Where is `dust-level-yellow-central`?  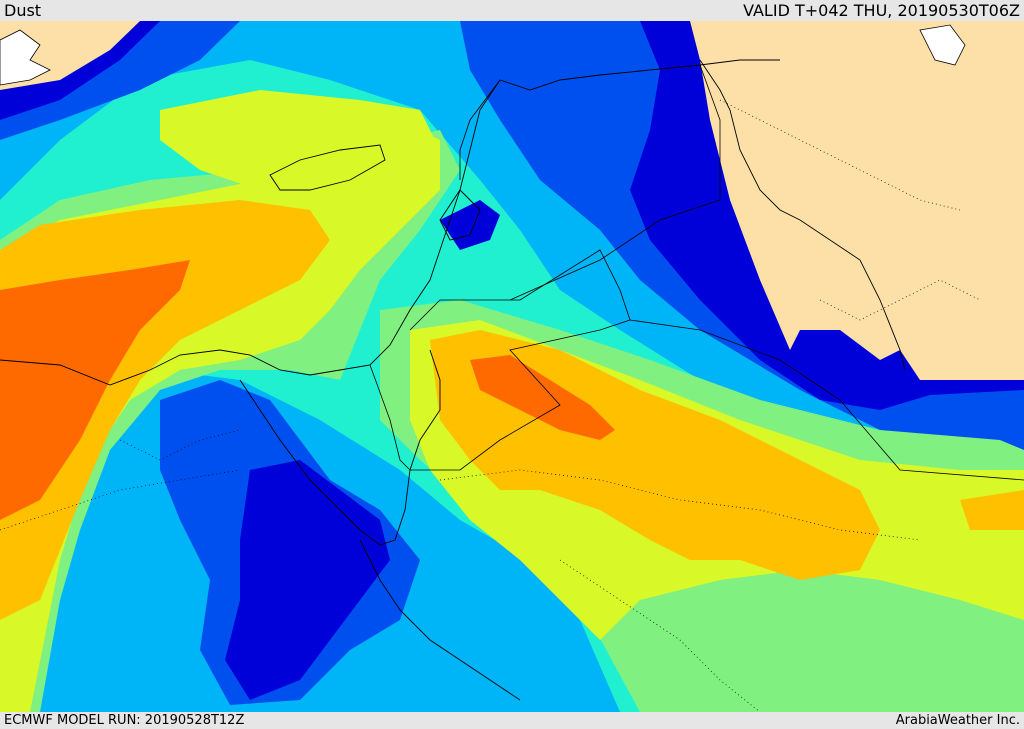
dust-level-yellow-central is located at coordinates (300, 145).